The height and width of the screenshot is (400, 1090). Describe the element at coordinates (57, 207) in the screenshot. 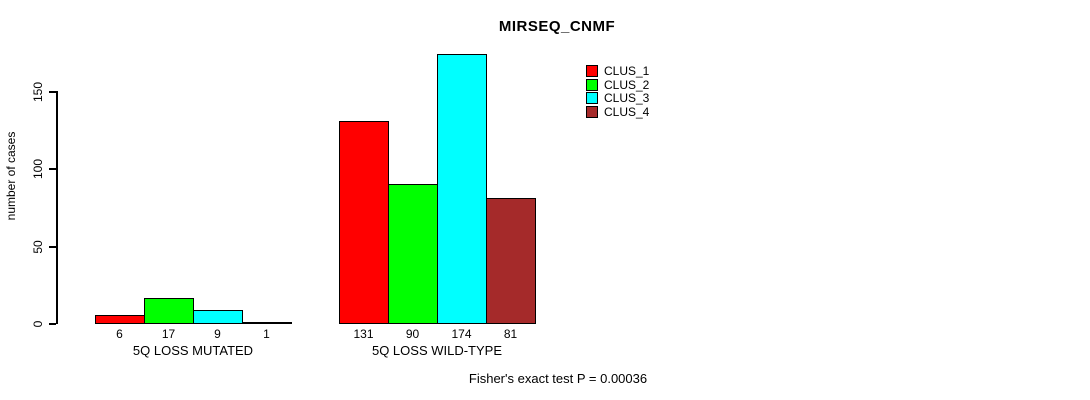

I see `y-axis-line` at that location.